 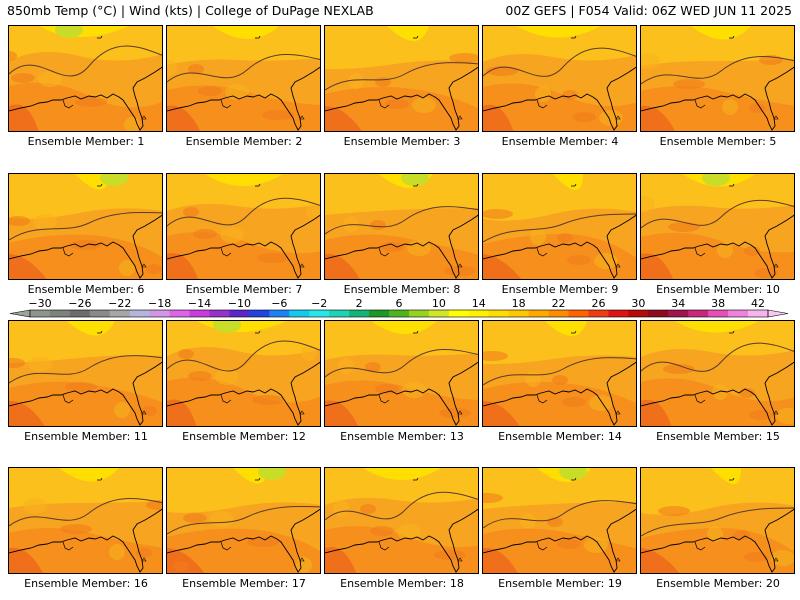 I want to click on colorbar-tick-label: 26, so click(x=598, y=303).